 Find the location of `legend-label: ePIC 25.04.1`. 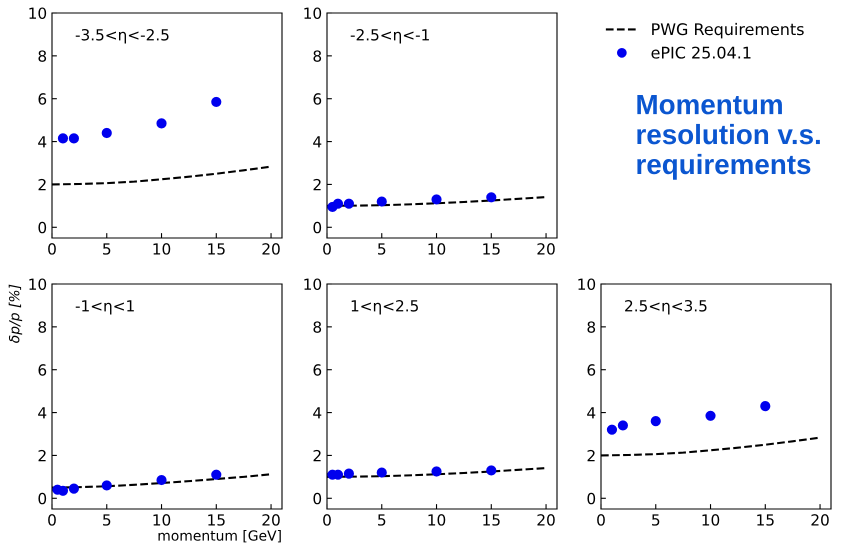

legend-label: ePIC 25.04.1 is located at coordinates (700, 52).